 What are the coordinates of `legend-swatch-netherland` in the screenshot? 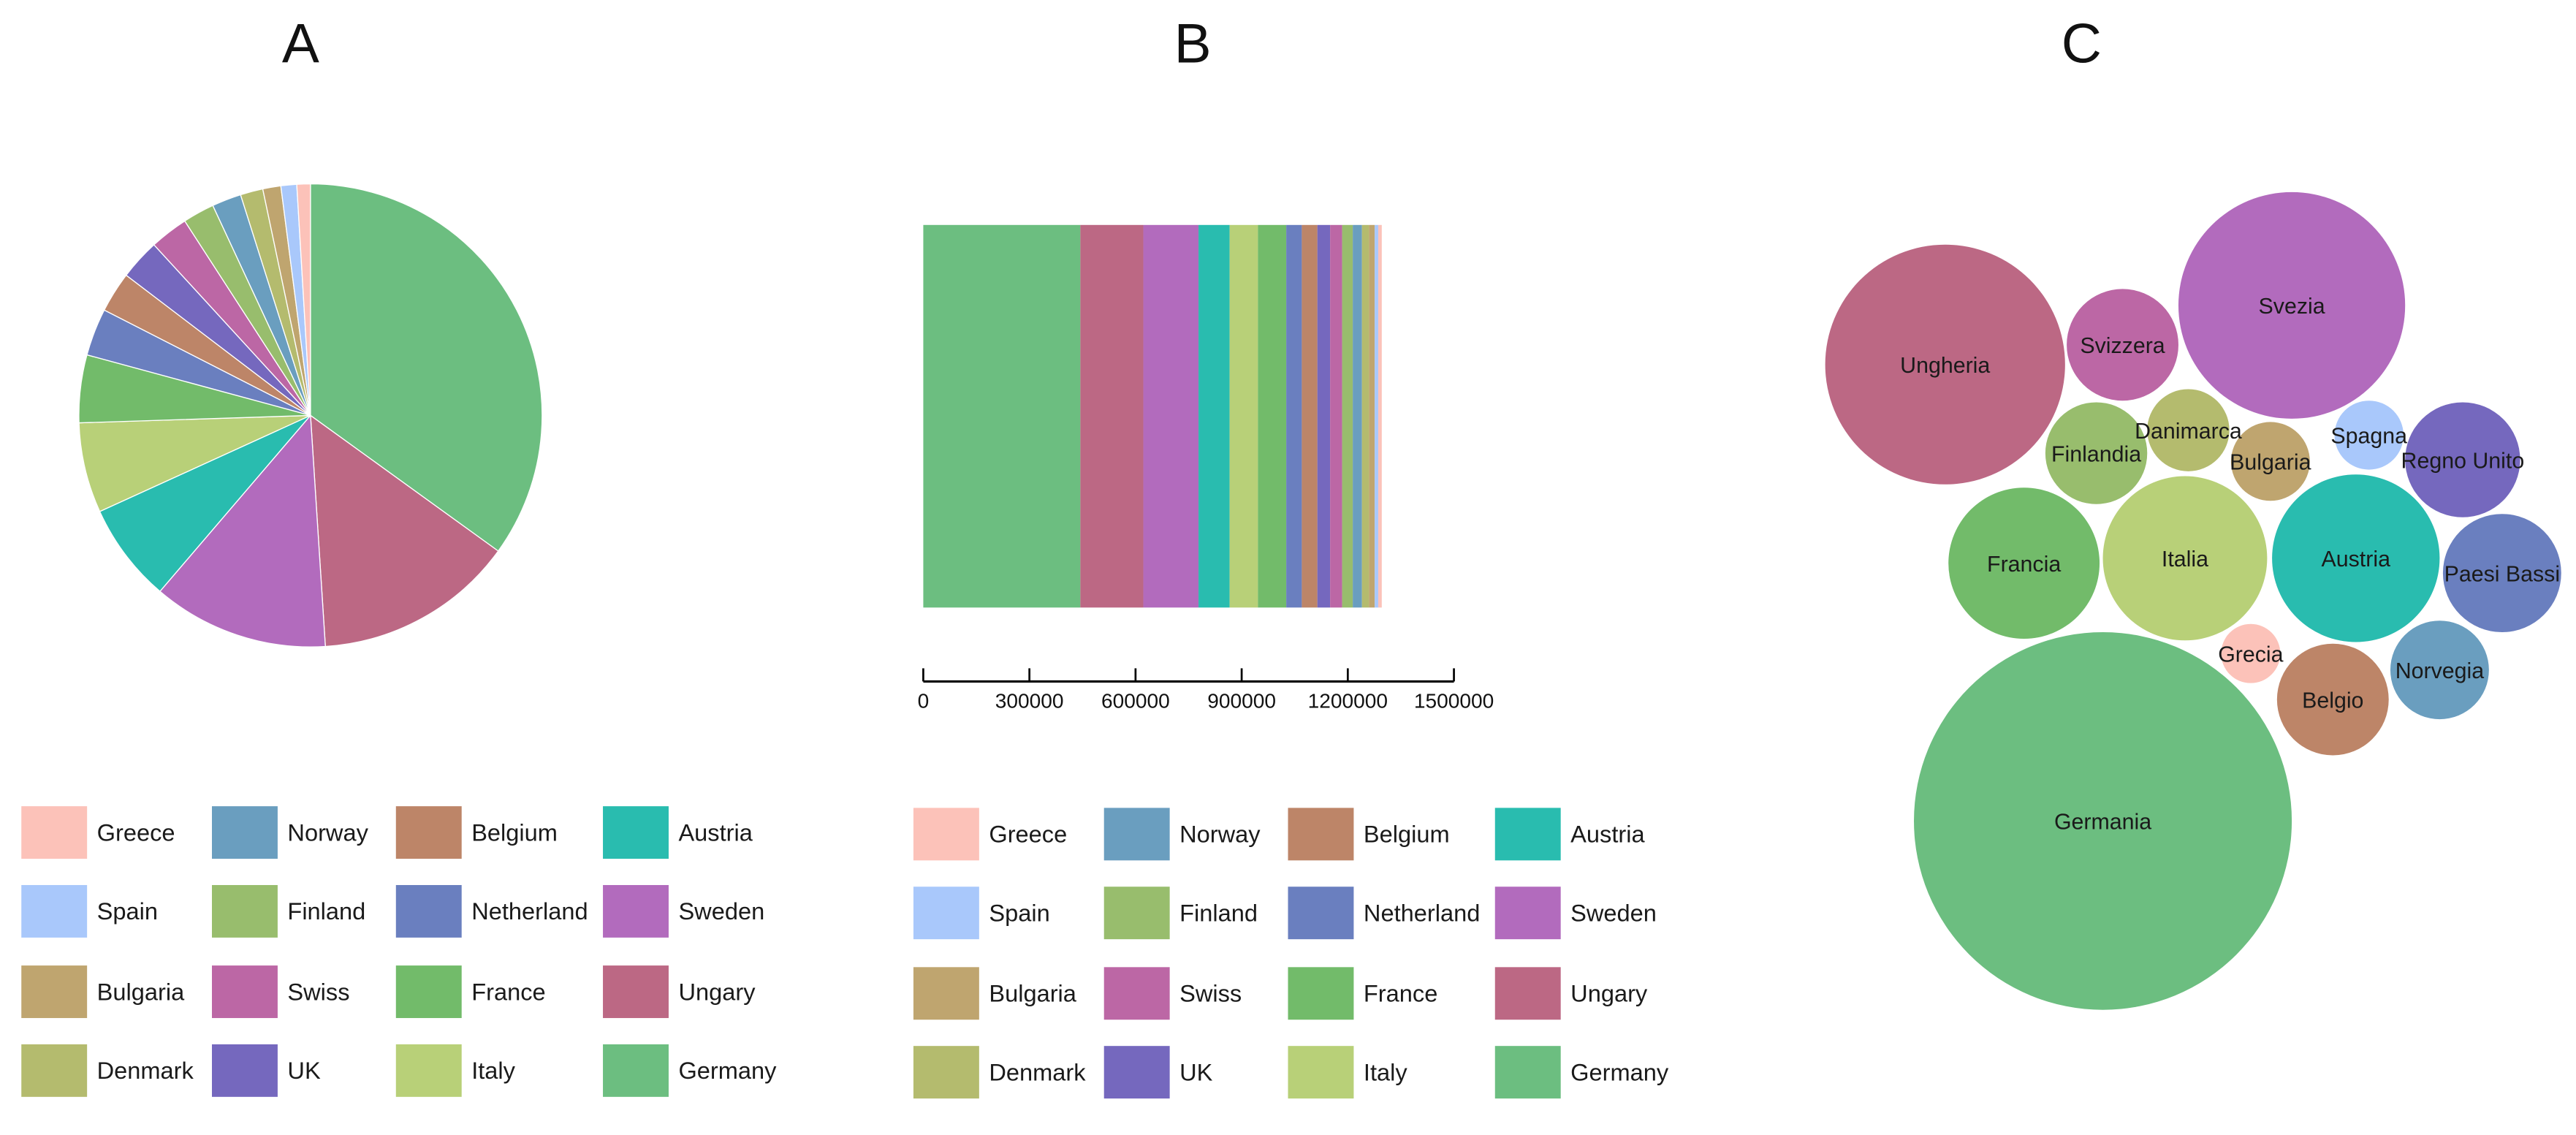 It's located at (428, 911).